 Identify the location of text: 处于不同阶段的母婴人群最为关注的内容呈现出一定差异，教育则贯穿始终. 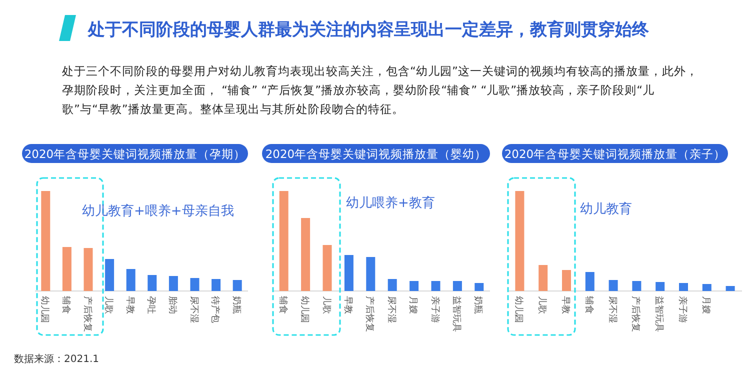
(368, 29).